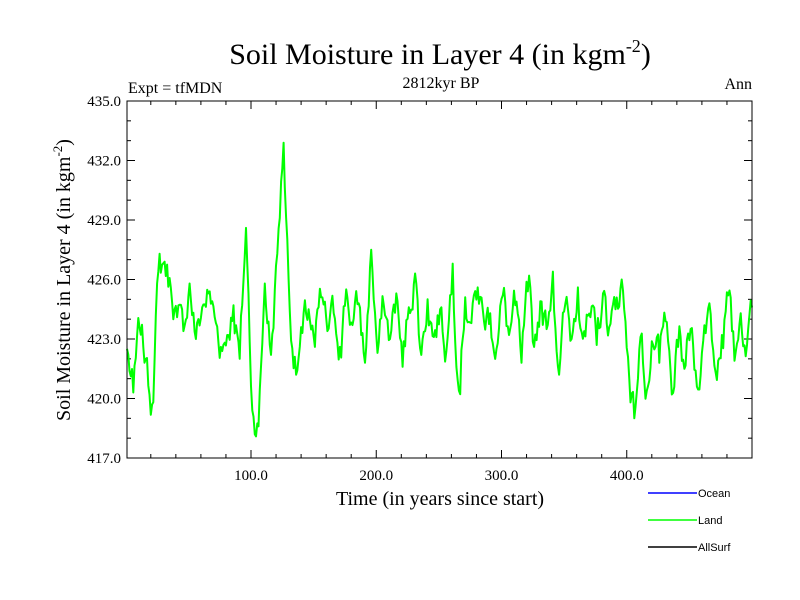 This screenshot has height=600, width=800. Describe the element at coordinates (104, 400) in the screenshot. I see `y-tick-label: 420.0` at that location.